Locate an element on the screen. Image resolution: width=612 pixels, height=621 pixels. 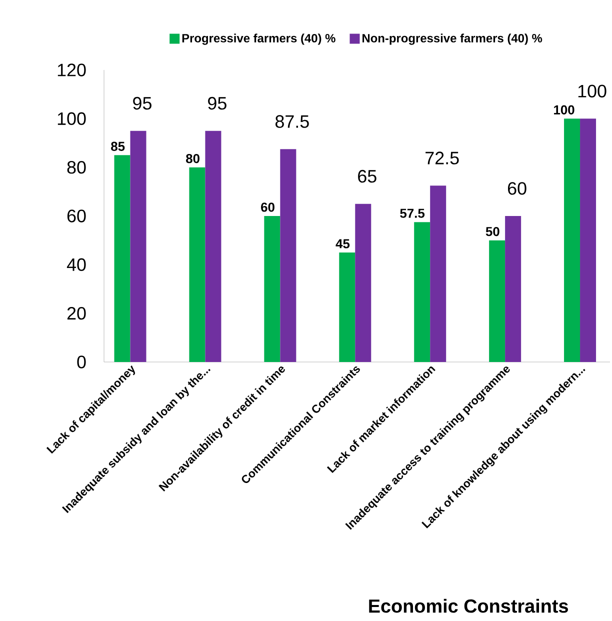
data-label: 87.5 is located at coordinates (292, 121).